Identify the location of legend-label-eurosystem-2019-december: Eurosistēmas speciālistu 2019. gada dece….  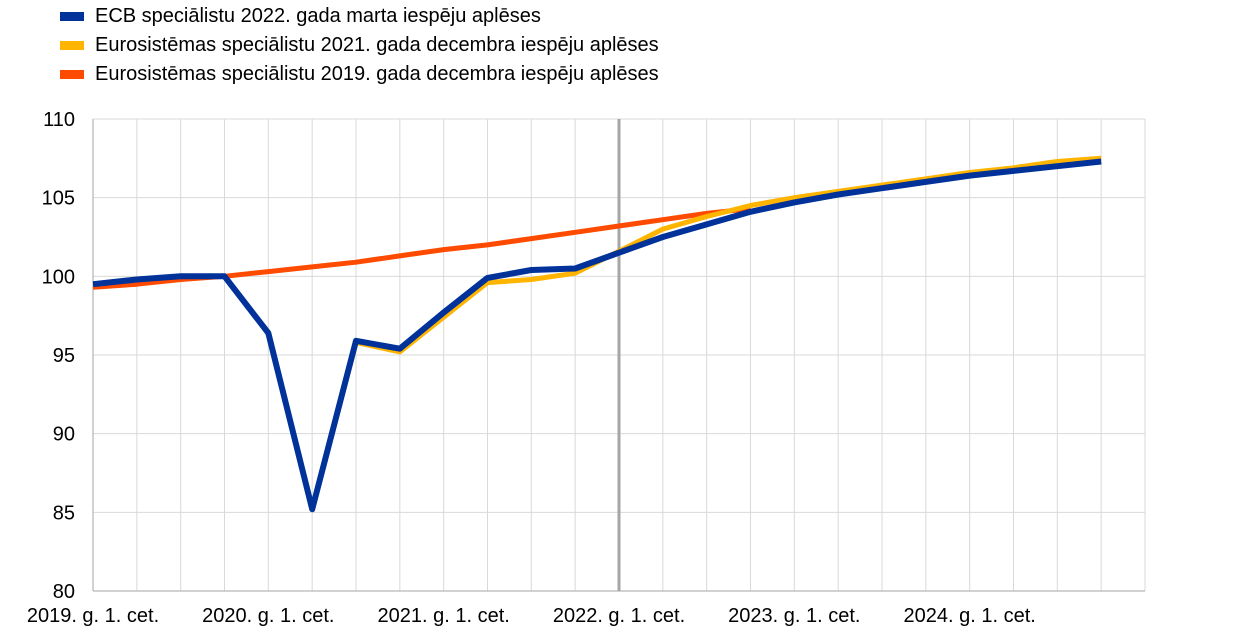
(377, 74).